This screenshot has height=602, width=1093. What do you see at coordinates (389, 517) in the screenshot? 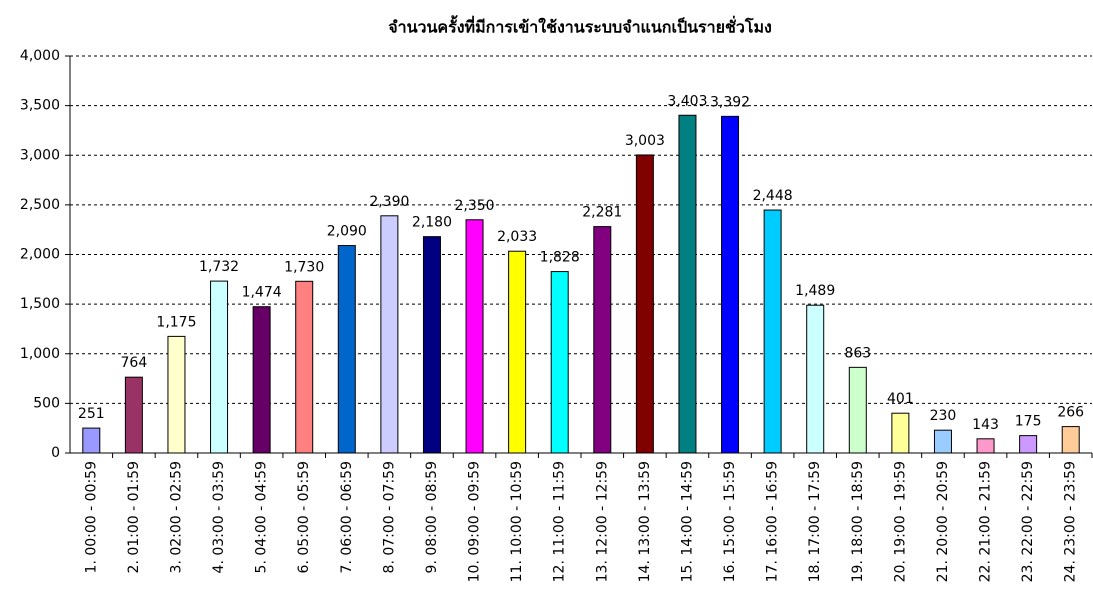
I see `x-tick-label: 8. 07:00 - 07:59` at bounding box center [389, 517].